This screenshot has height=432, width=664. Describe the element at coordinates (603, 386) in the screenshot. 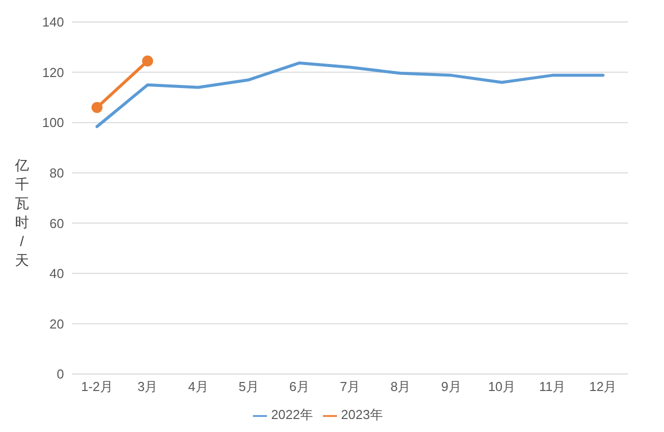

I see `x-tick-label: 12月` at that location.